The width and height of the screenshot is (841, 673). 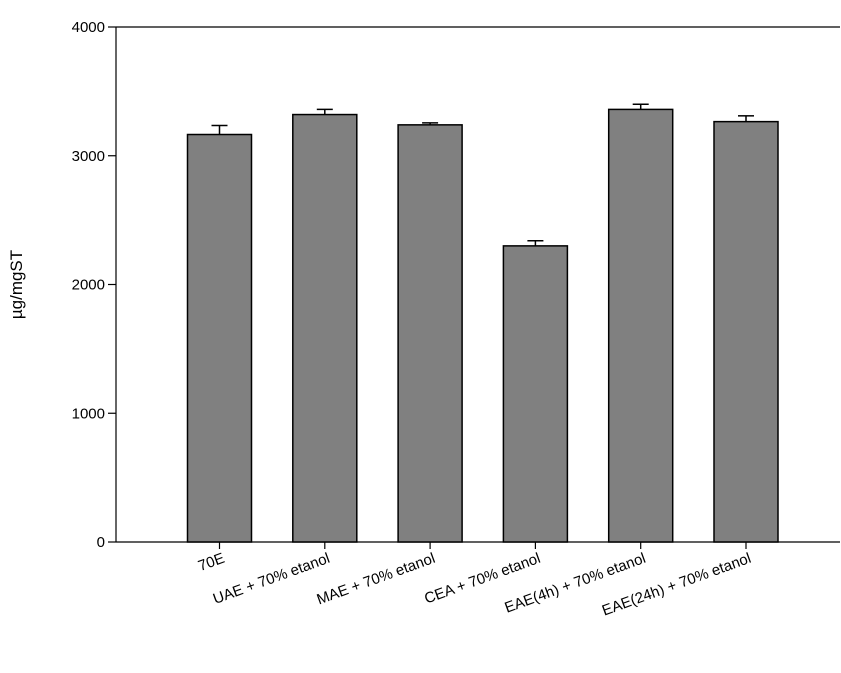 I want to click on y-axis-ticks: 0 1000 2000 3000 4000, so click(x=94, y=285).